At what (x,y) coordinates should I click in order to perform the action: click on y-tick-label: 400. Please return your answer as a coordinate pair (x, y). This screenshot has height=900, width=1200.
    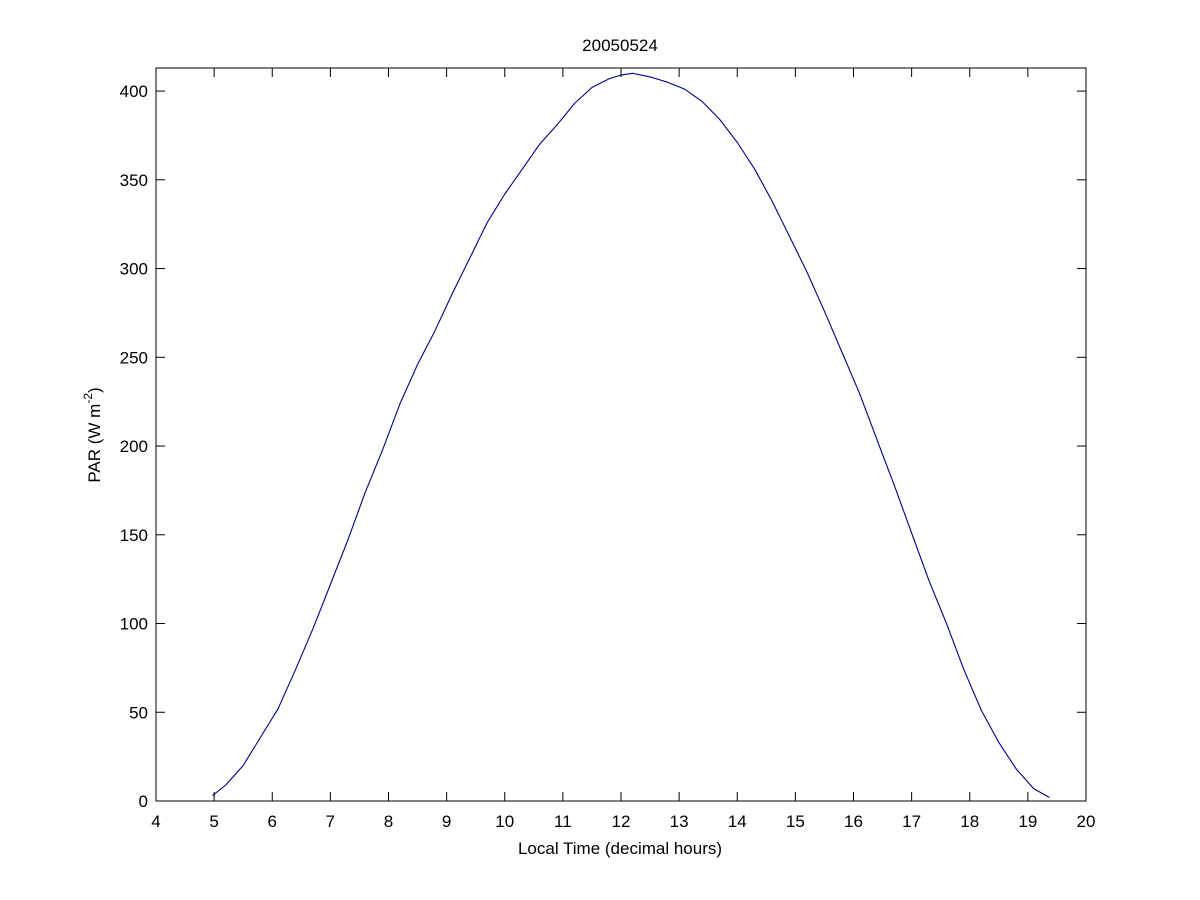
    Looking at the image, I should click on (134, 91).